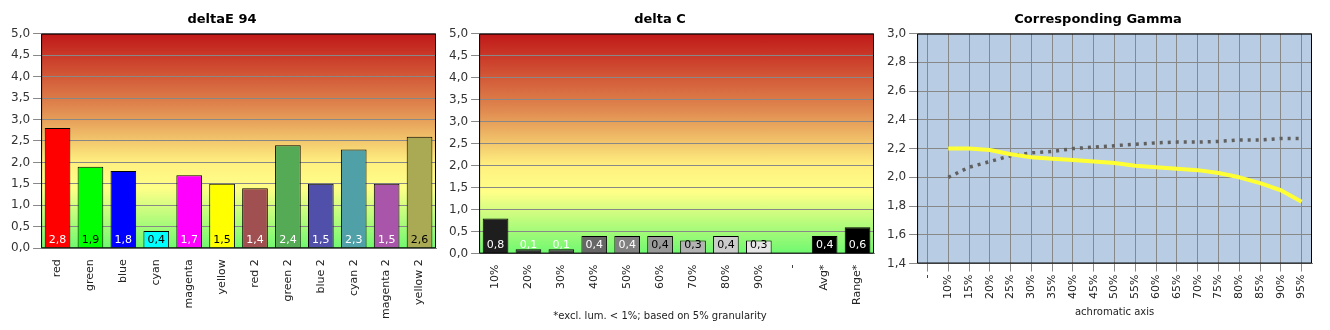  I want to click on x-tick-label: red 2, so click(254, 273).